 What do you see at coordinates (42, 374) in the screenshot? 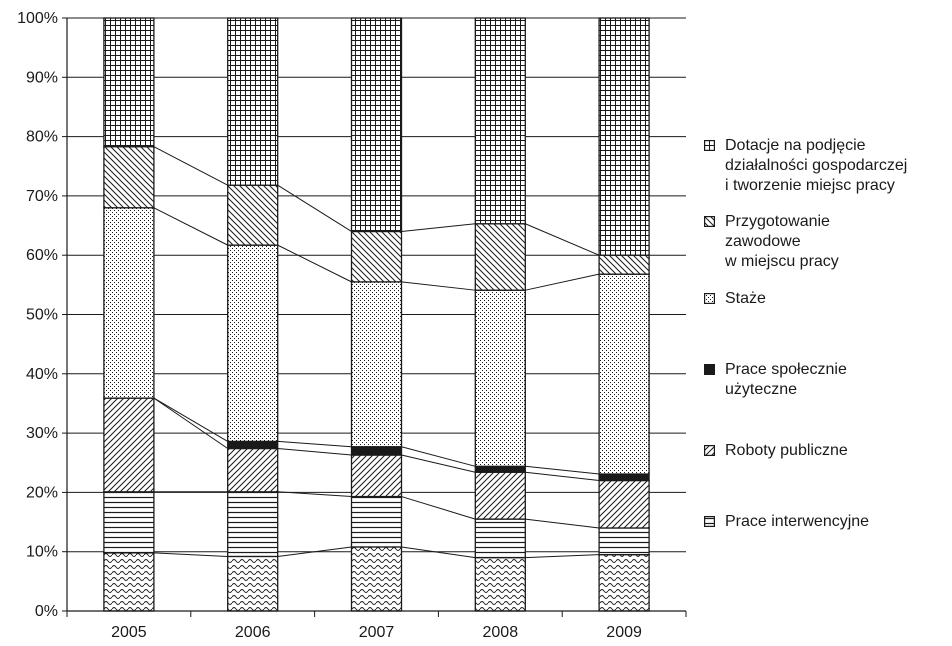
I see `y-tick-label: 40%` at bounding box center [42, 374].